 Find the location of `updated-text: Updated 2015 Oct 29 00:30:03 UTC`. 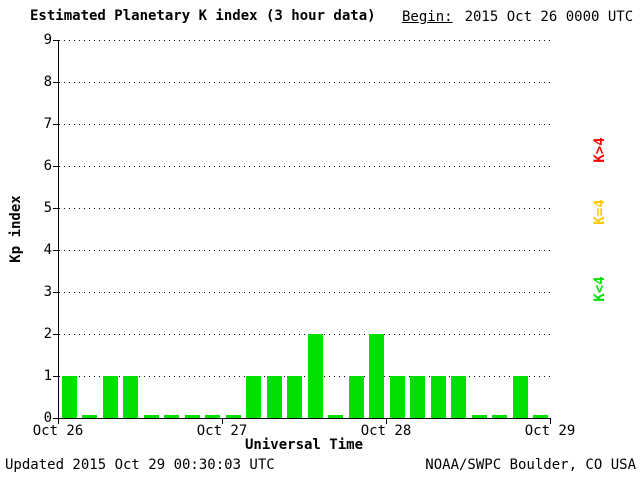

updated-text: Updated 2015 Oct 29 00:30:03 UTC is located at coordinates (140, 465).